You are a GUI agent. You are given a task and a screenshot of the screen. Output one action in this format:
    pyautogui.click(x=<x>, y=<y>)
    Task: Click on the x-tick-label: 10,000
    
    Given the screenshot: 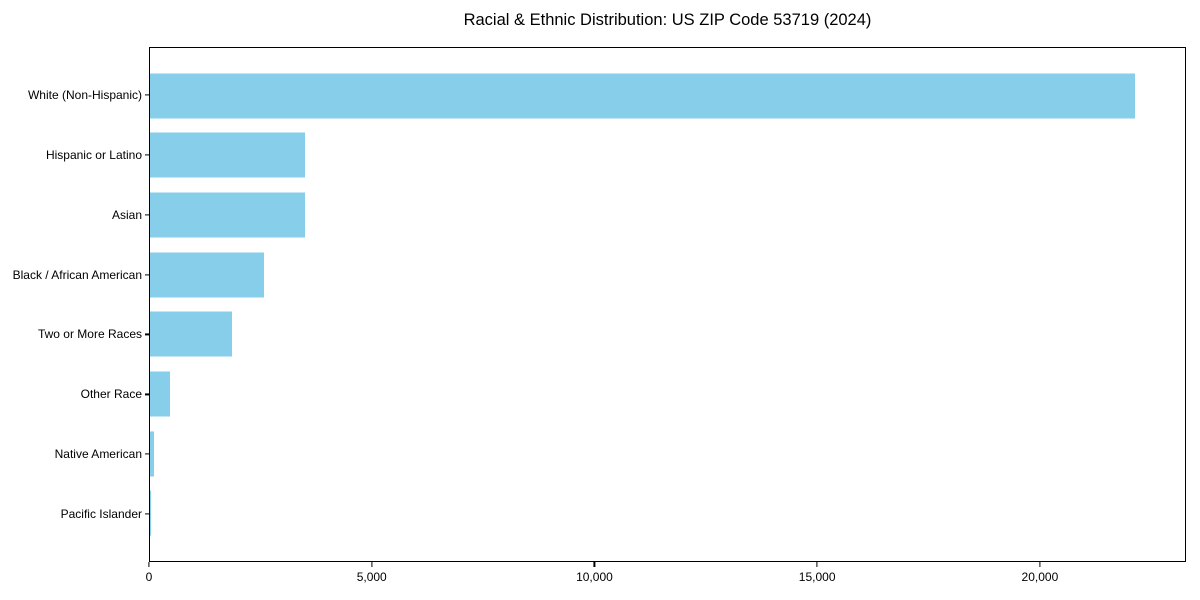 What is the action you would take?
    pyautogui.click(x=594, y=577)
    